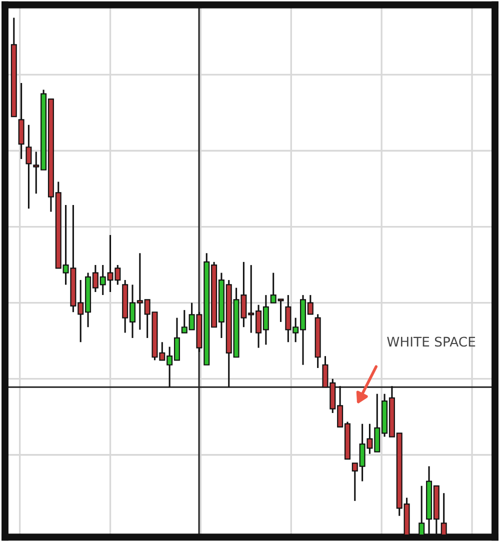  I want to click on annotation: WHITE SPACE, so click(431, 341).